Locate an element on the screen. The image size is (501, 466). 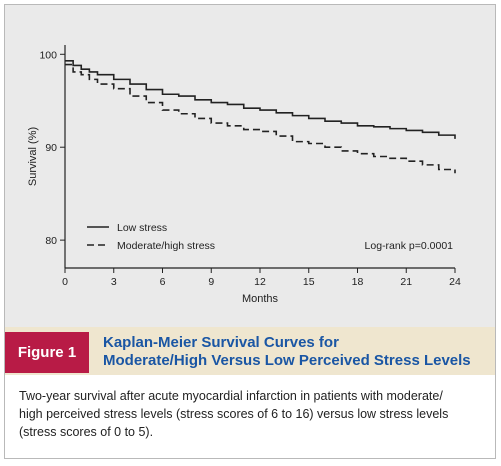
caption-line-3: (stress scores of 0 to 5). is located at coordinates (86, 432).